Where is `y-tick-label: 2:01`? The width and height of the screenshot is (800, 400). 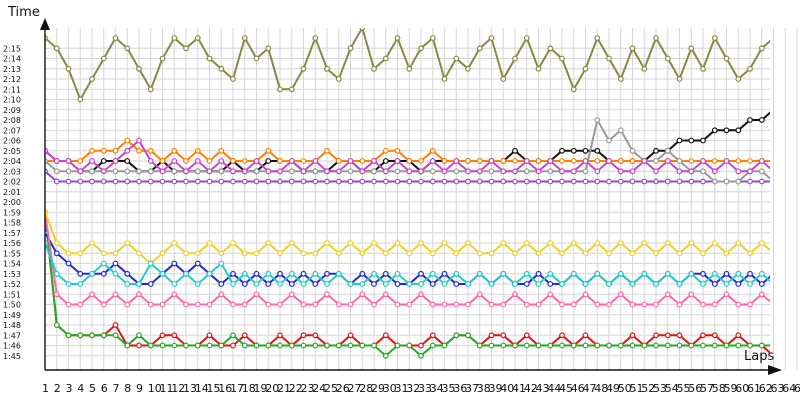
y-tick-label: 2:01 is located at coordinates (12, 192).